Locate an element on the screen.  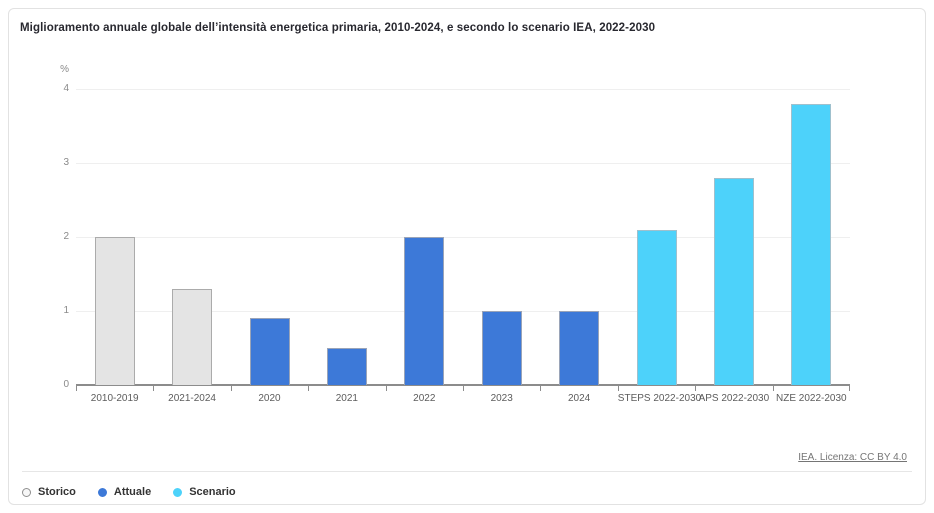
y-tick-label-3: 3 is located at coordinates (66, 162).